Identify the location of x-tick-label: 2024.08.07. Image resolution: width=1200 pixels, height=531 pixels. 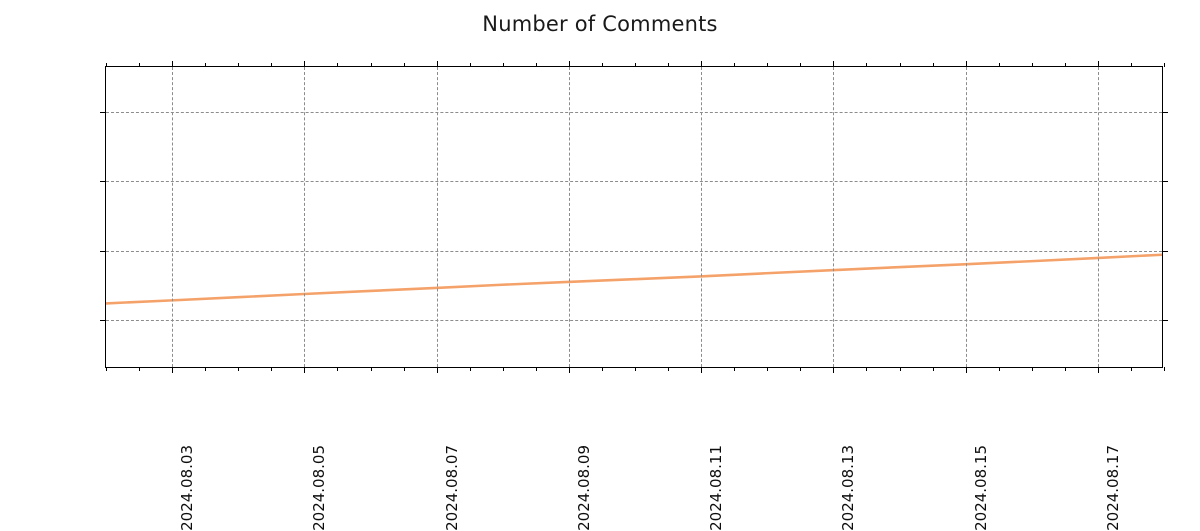
(451, 488).